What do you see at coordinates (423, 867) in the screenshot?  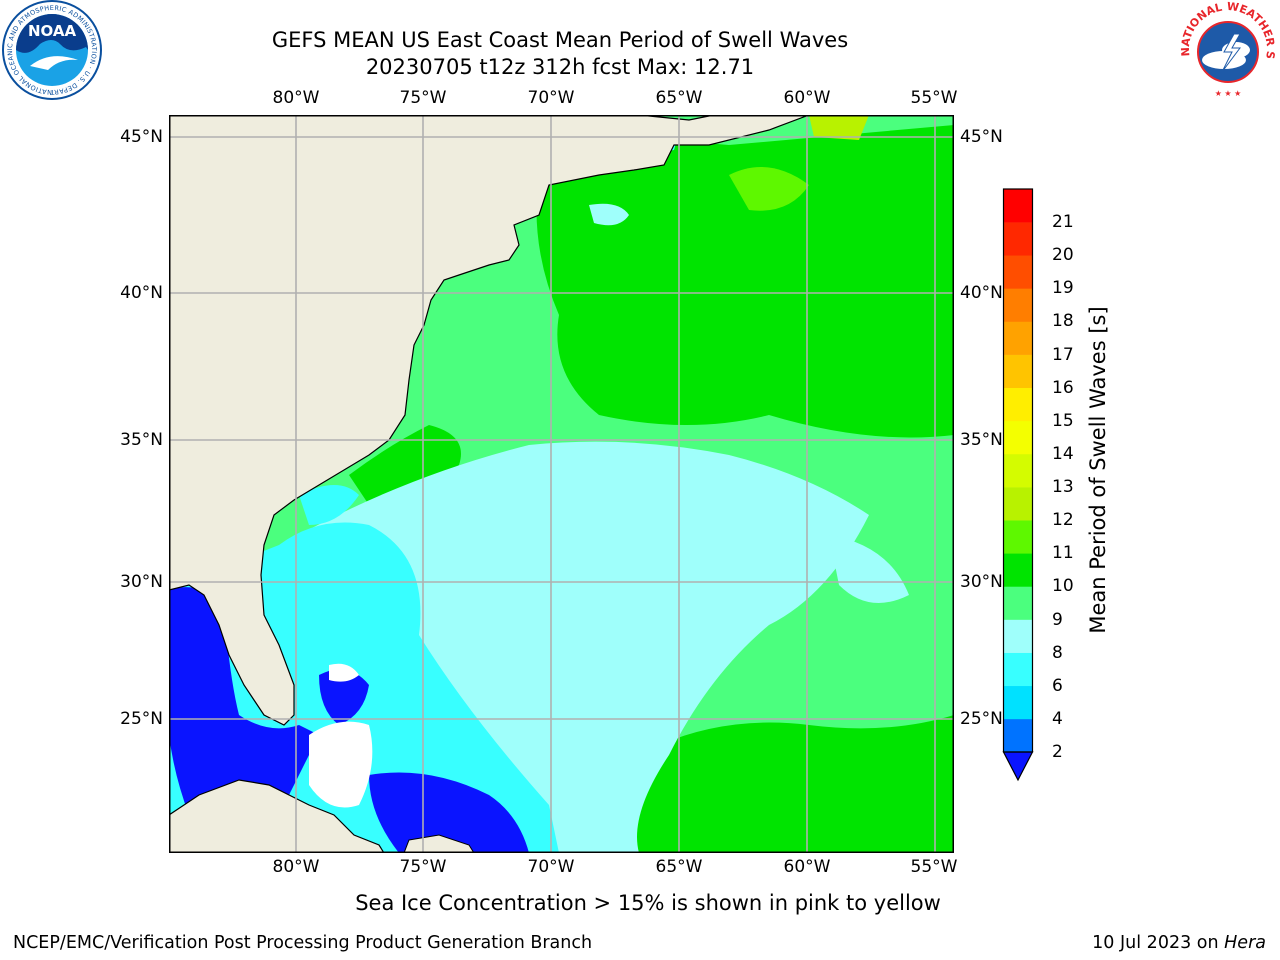 I see `lon-tick-bottom: 75°W` at bounding box center [423, 867].